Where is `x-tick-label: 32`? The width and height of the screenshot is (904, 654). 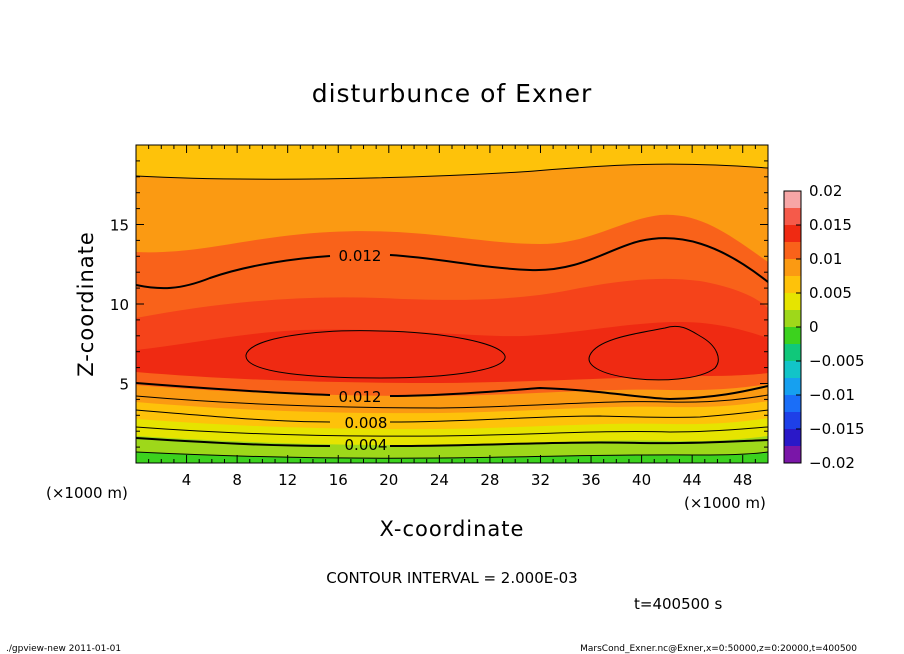 x-tick-label: 32 is located at coordinates (540, 480).